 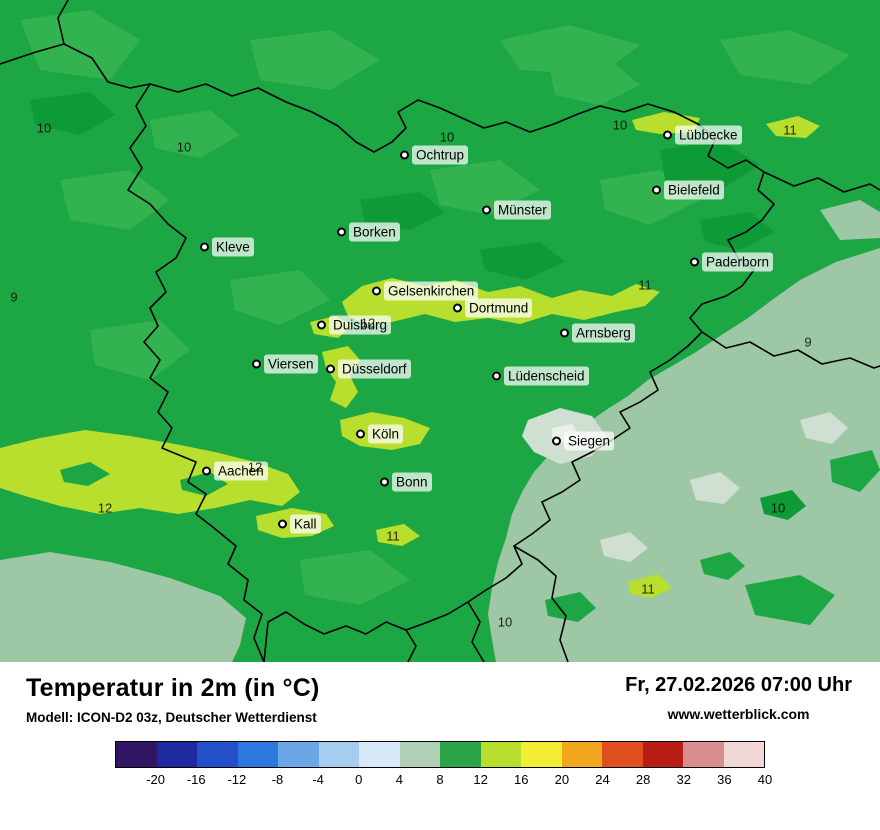 What do you see at coordinates (440, 779) in the screenshot?
I see `legend-tick-label: 8` at bounding box center [440, 779].